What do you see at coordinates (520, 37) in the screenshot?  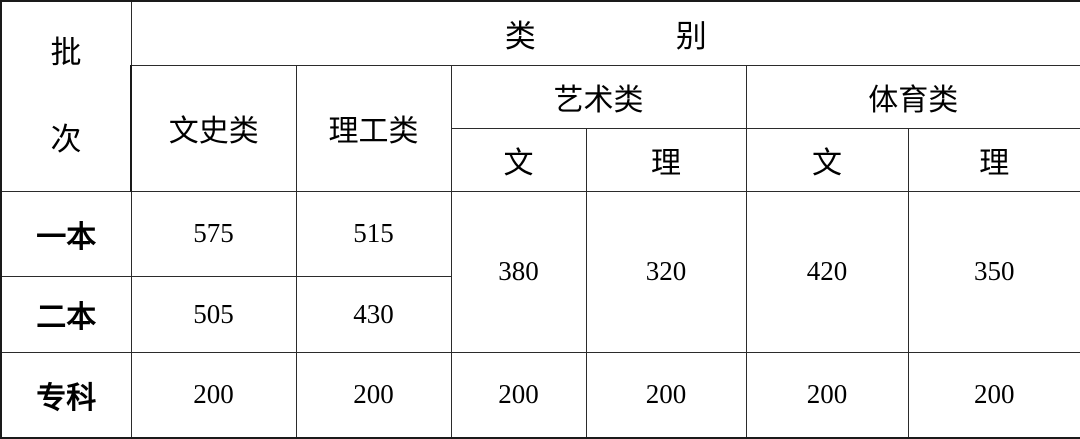 I see `category-title-glyph-a: 类` at bounding box center [520, 37].